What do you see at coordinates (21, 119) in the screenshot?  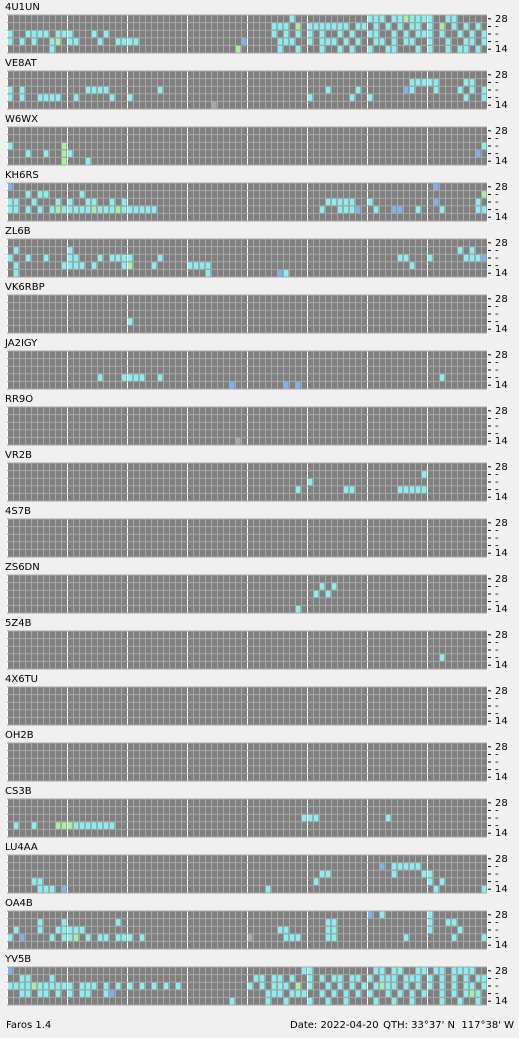 I see `station-name: W6WX` at bounding box center [21, 119].